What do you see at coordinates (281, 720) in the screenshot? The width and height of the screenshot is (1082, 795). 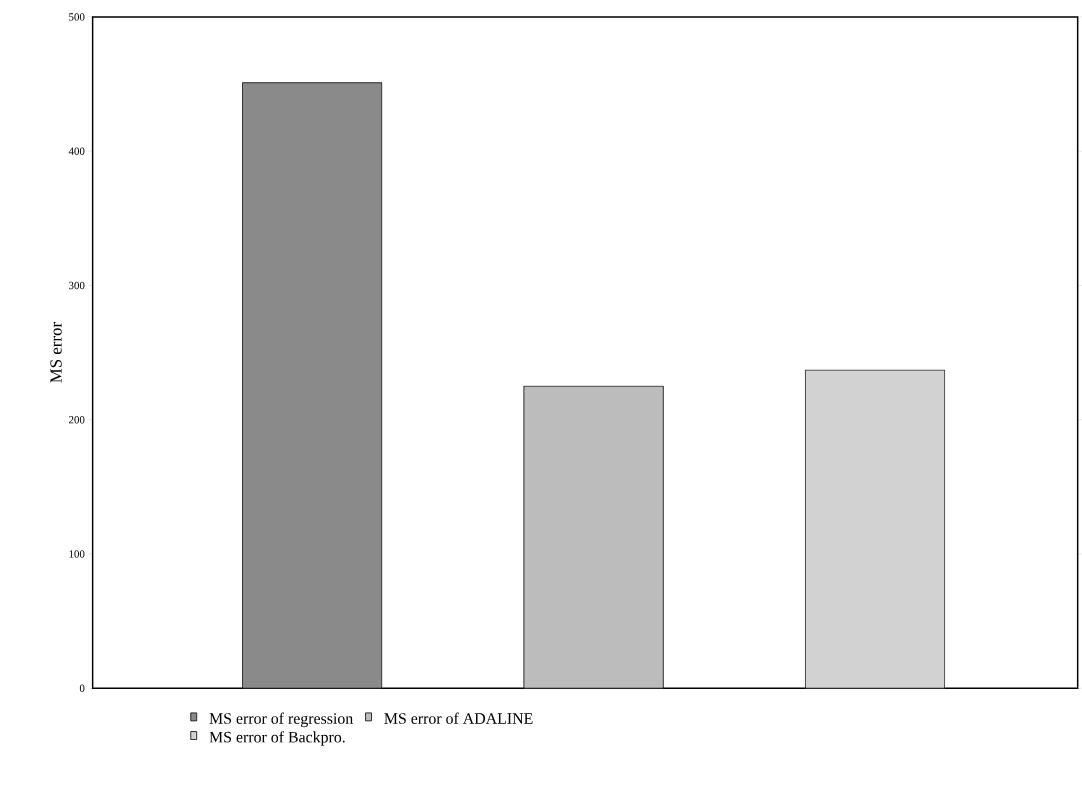 I see `legend-label: MS error of regression` at bounding box center [281, 720].